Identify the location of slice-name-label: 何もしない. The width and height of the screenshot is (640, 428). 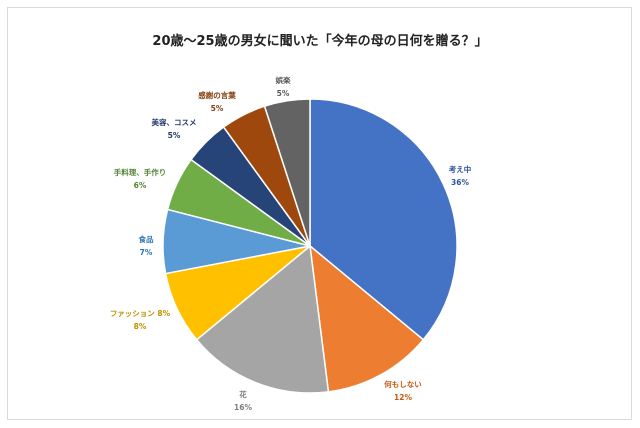
(403, 384).